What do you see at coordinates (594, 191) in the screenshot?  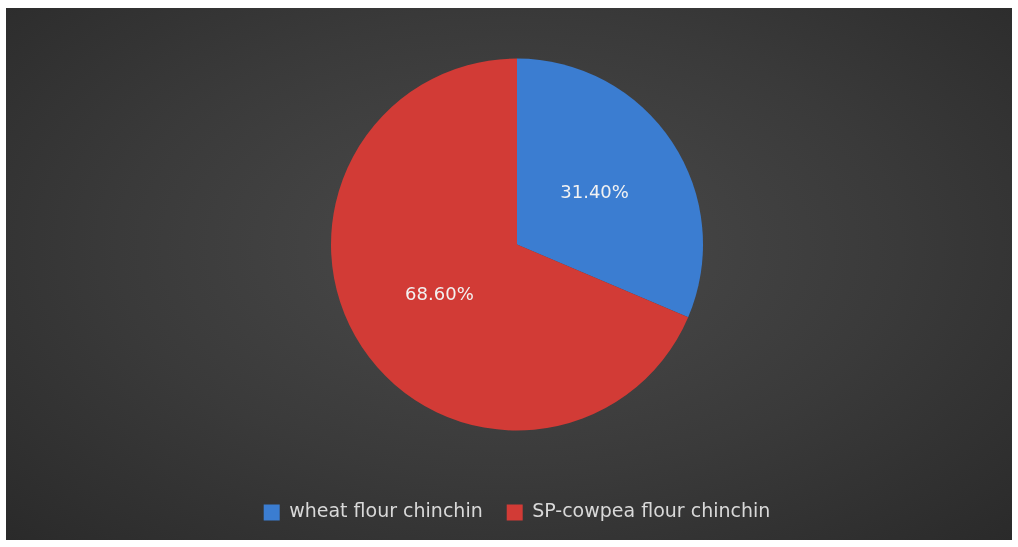 I see `data-label: 31.40%` at bounding box center [594, 191].